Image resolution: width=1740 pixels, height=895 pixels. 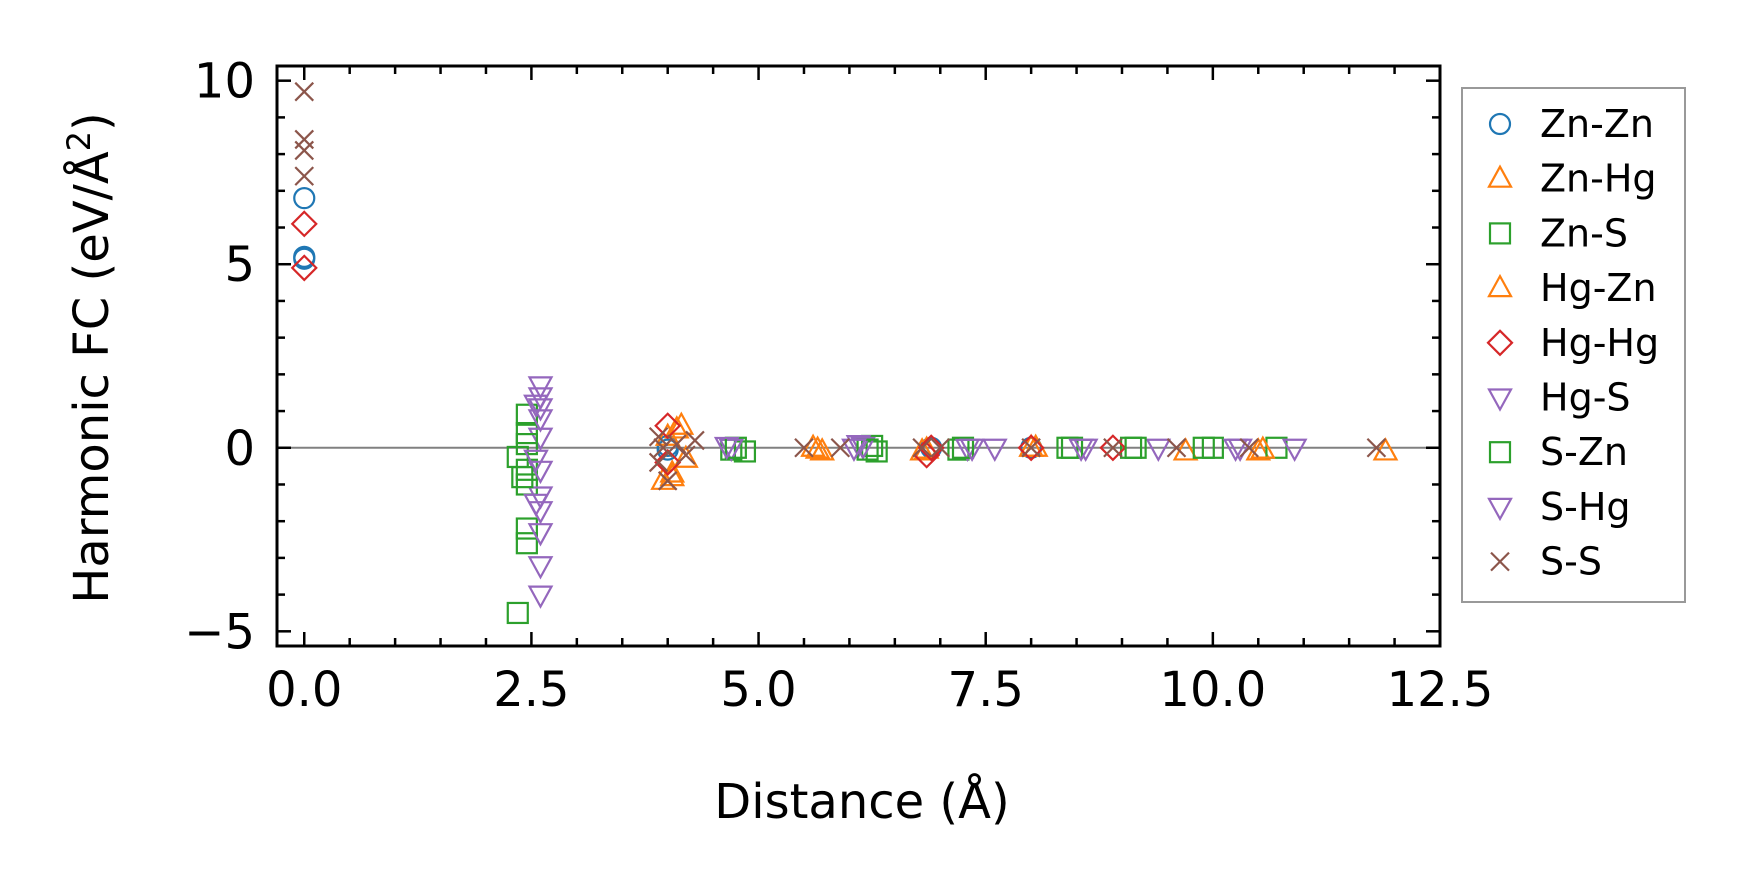 What do you see at coordinates (758, 690) in the screenshot?
I see `x-tick-label: 5.0` at bounding box center [758, 690].